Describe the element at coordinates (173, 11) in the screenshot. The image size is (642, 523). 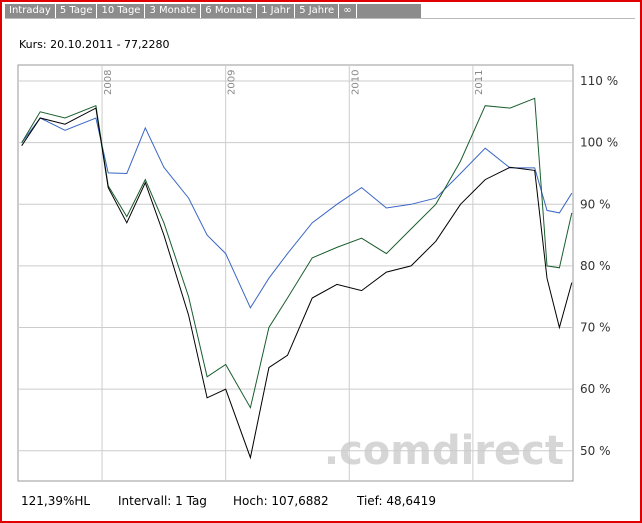
I see `tab: 3 Monate` at that location.